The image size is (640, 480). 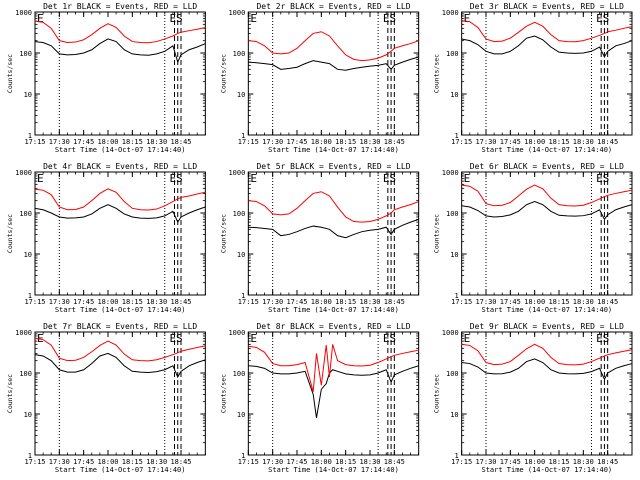 What do you see at coordinates (120, 166) in the screenshot?
I see `chart-title: Det 4r BLACK = Events, RED = LLD` at bounding box center [120, 166].